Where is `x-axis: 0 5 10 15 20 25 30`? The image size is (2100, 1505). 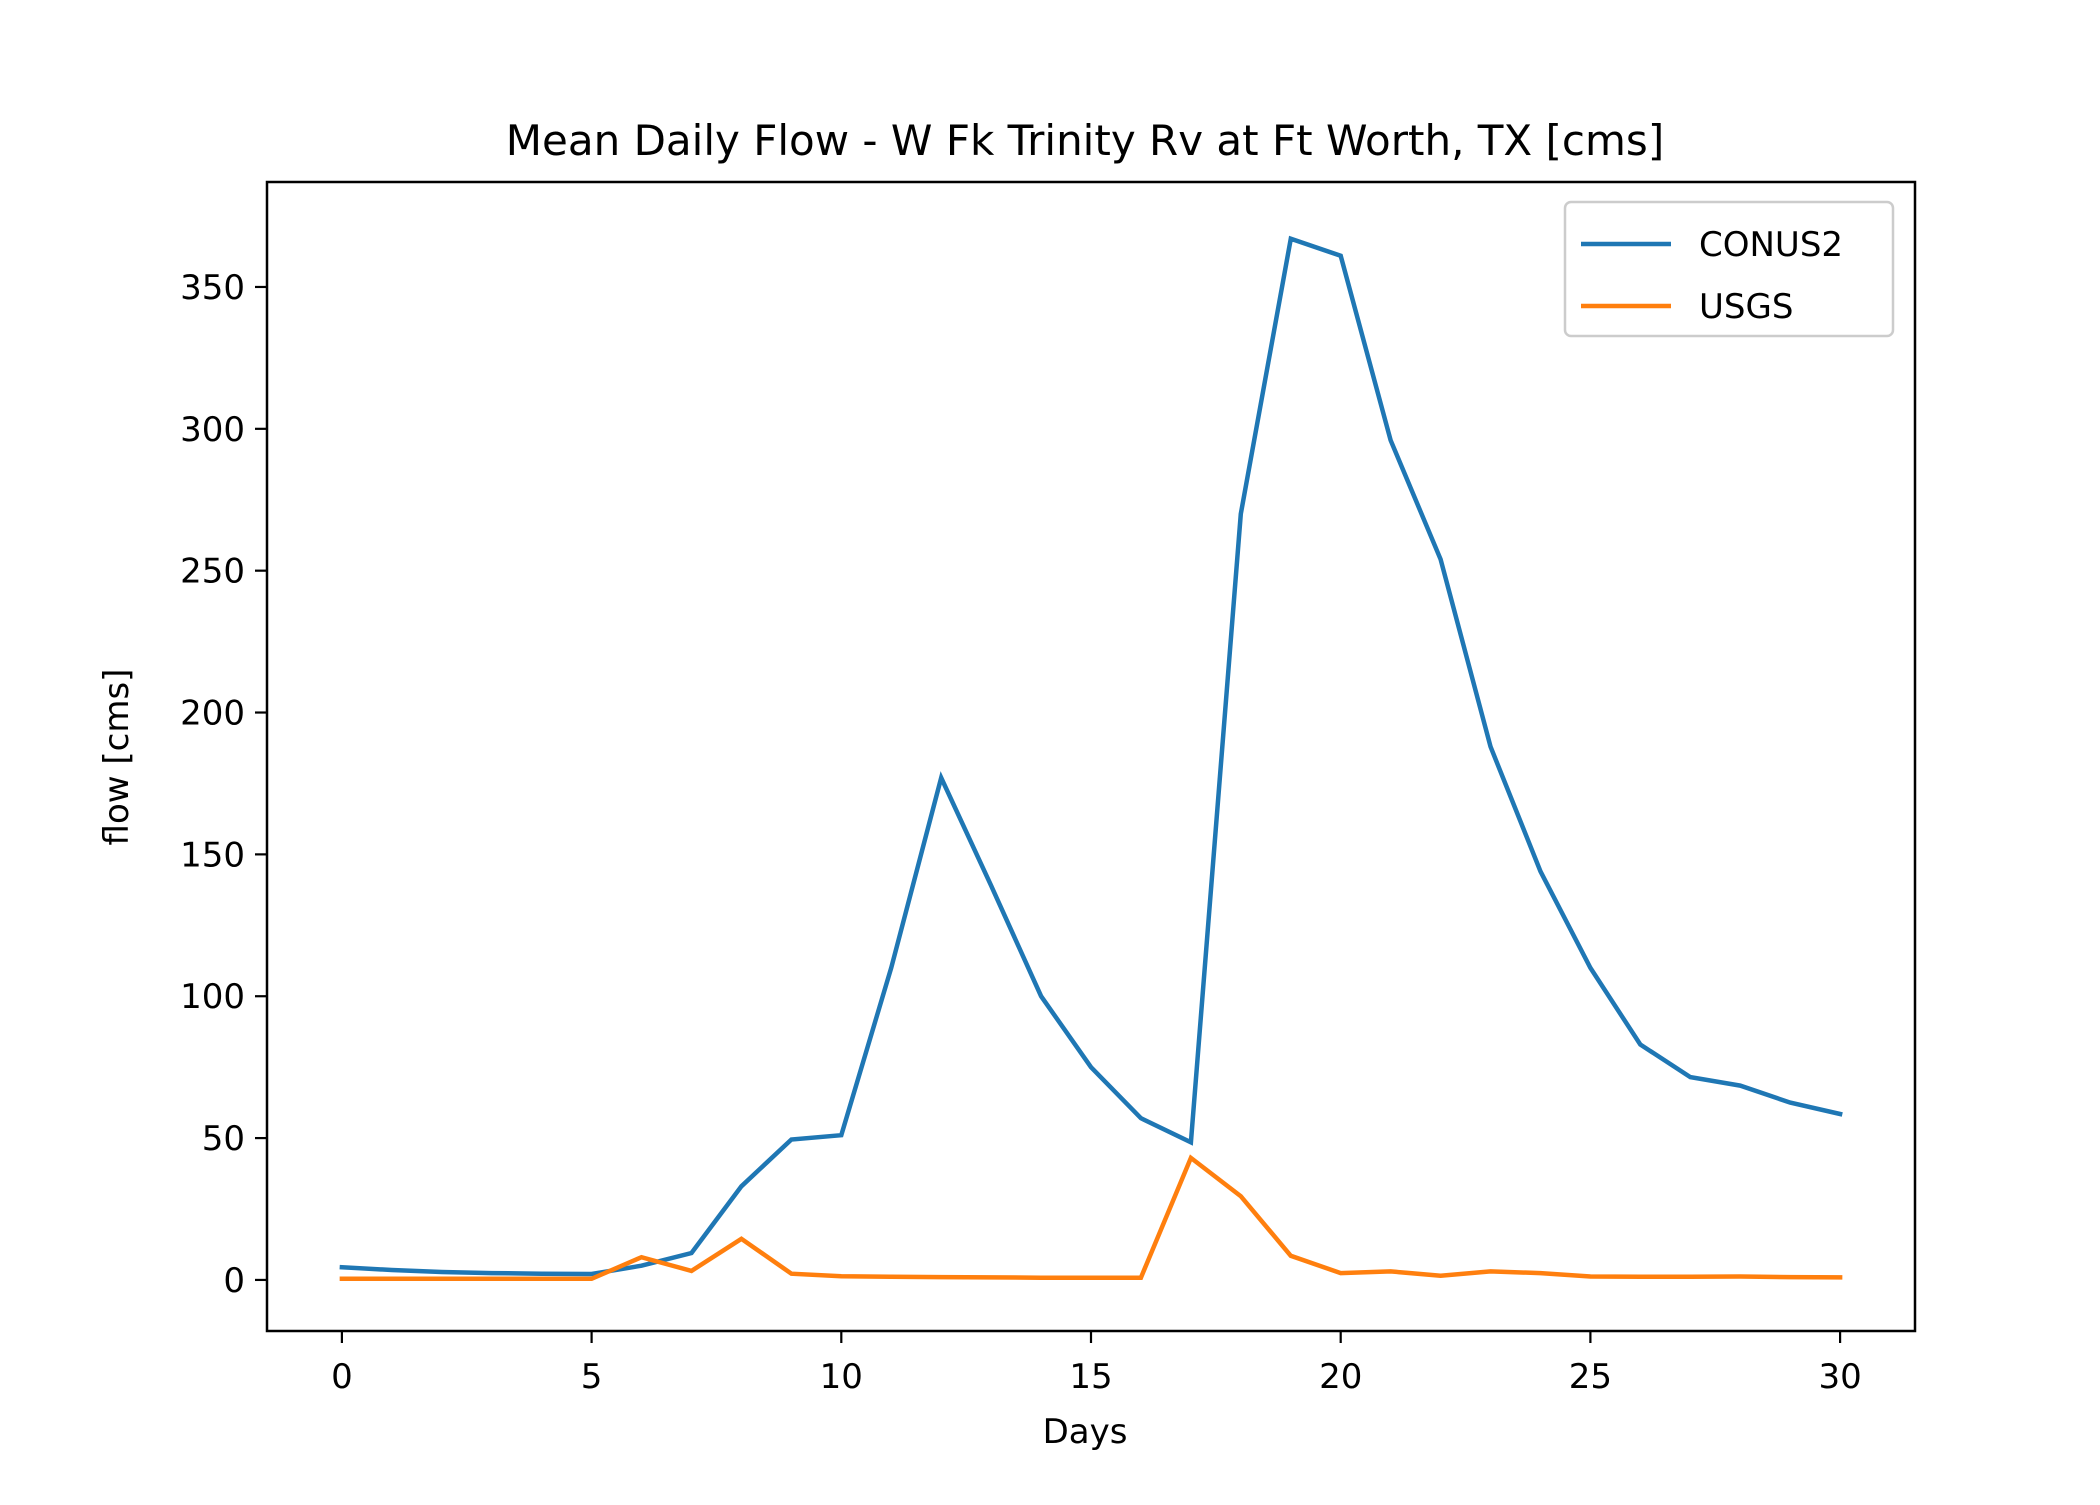 x-axis: 0 5 10 15 20 25 30 is located at coordinates (1096, 1364).